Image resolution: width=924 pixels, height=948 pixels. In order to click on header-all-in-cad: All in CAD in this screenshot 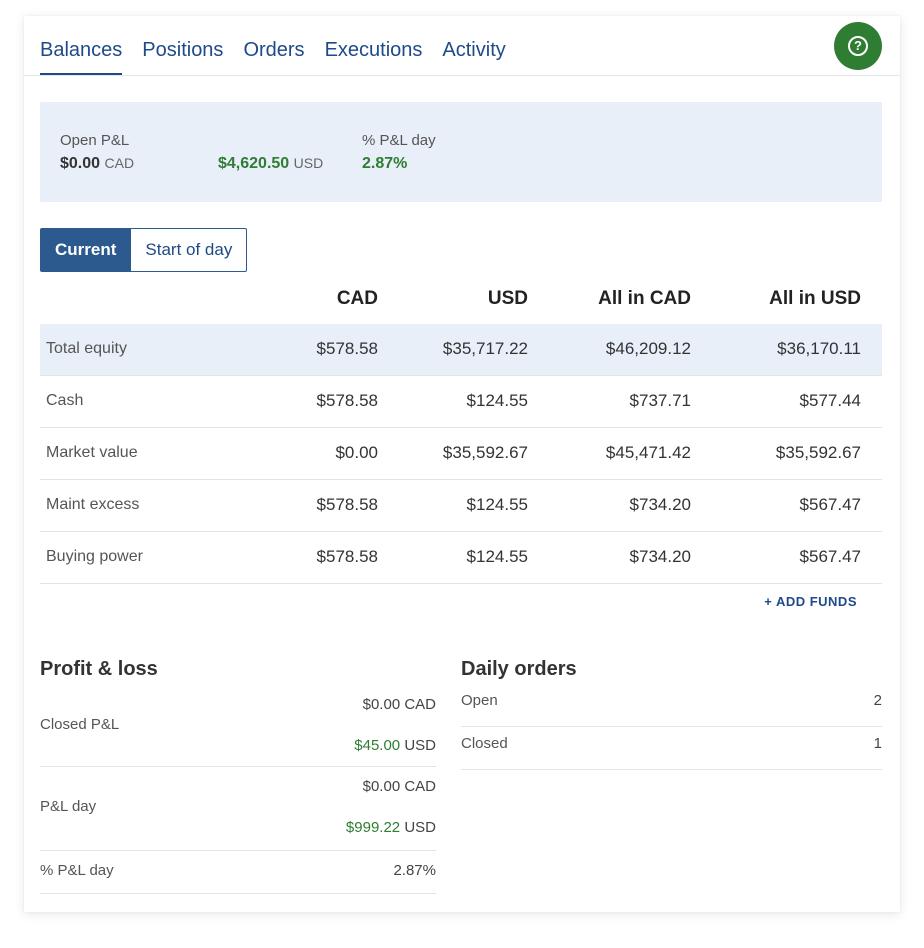, I will do `click(644, 298)`.